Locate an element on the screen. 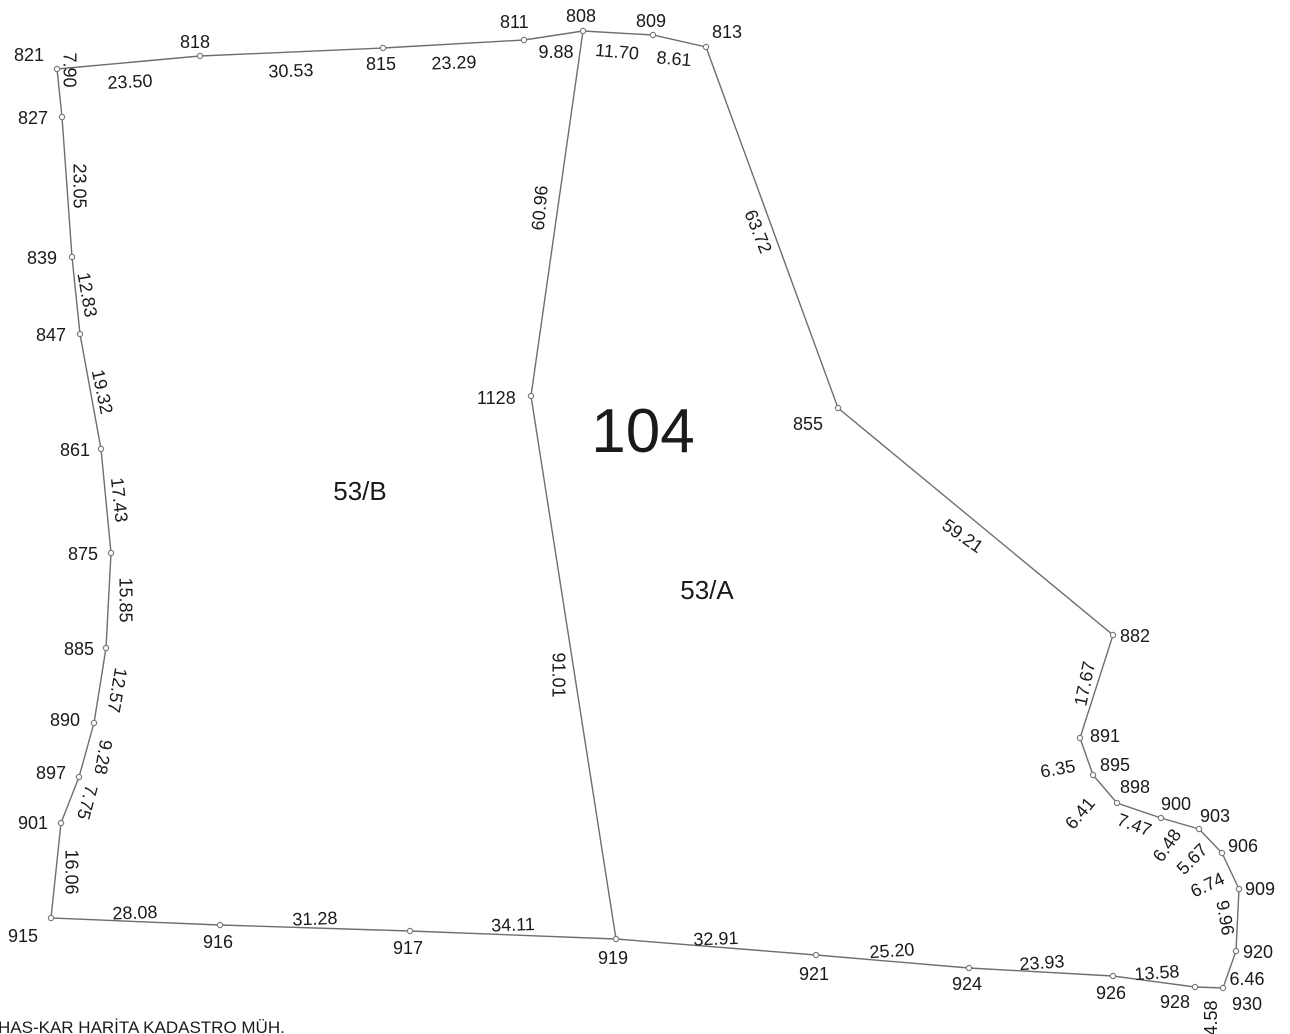 The width and height of the screenshot is (1290, 1034). distance-label: 6.41 is located at coordinates (1080, 813).